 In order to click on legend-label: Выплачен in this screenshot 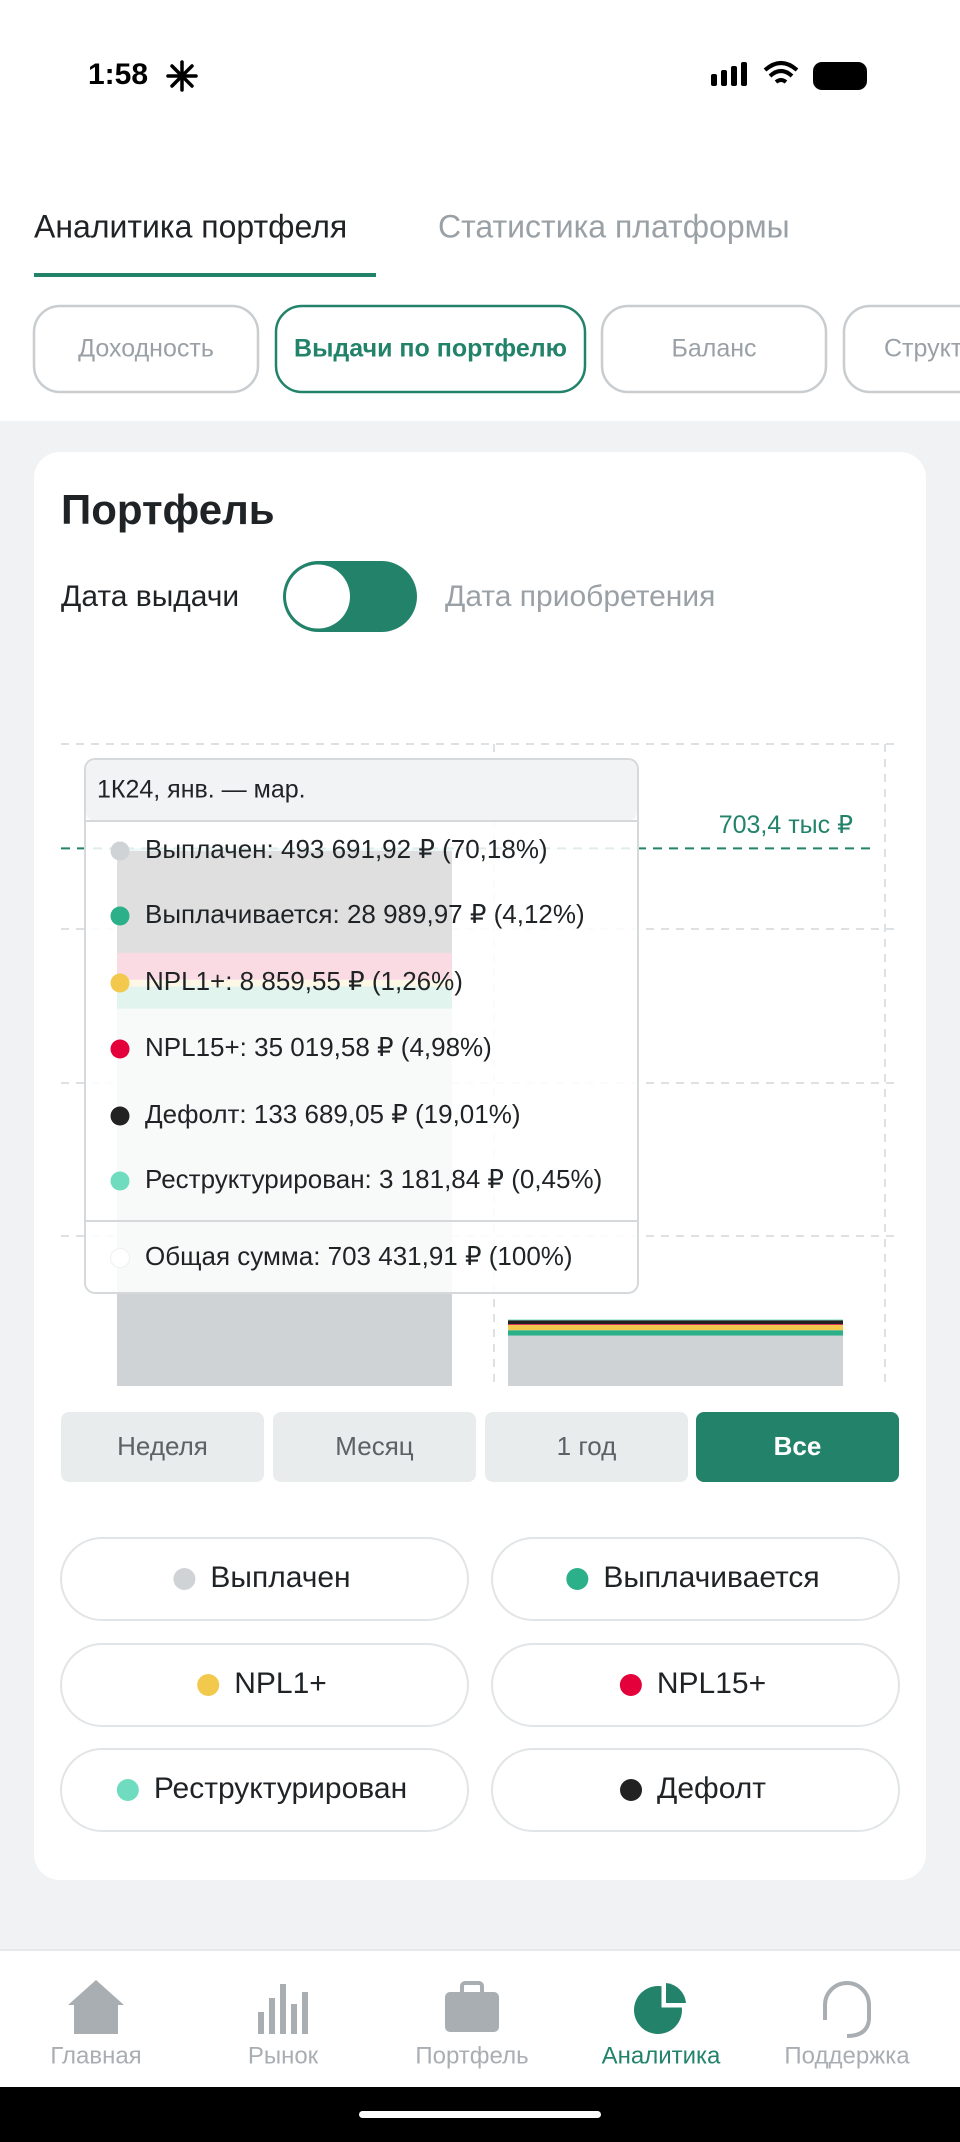, I will do `click(280, 1577)`.